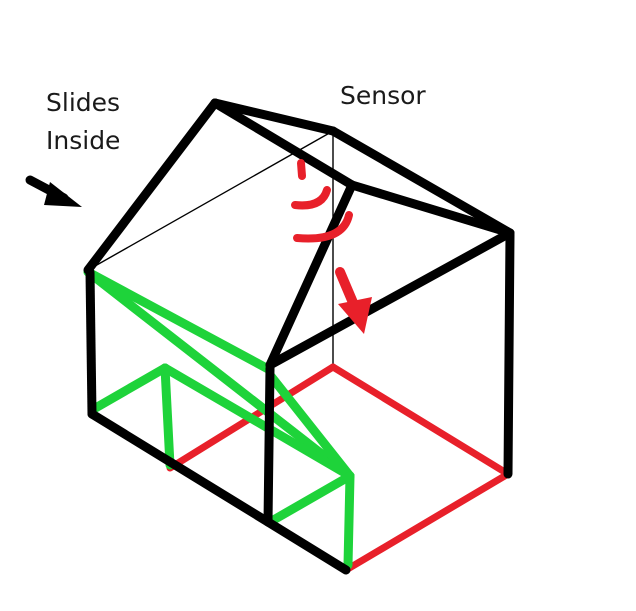 This screenshot has height=611, width=636. Describe the element at coordinates (322, 201) in the screenshot. I see `signal-waves-icon` at that location.